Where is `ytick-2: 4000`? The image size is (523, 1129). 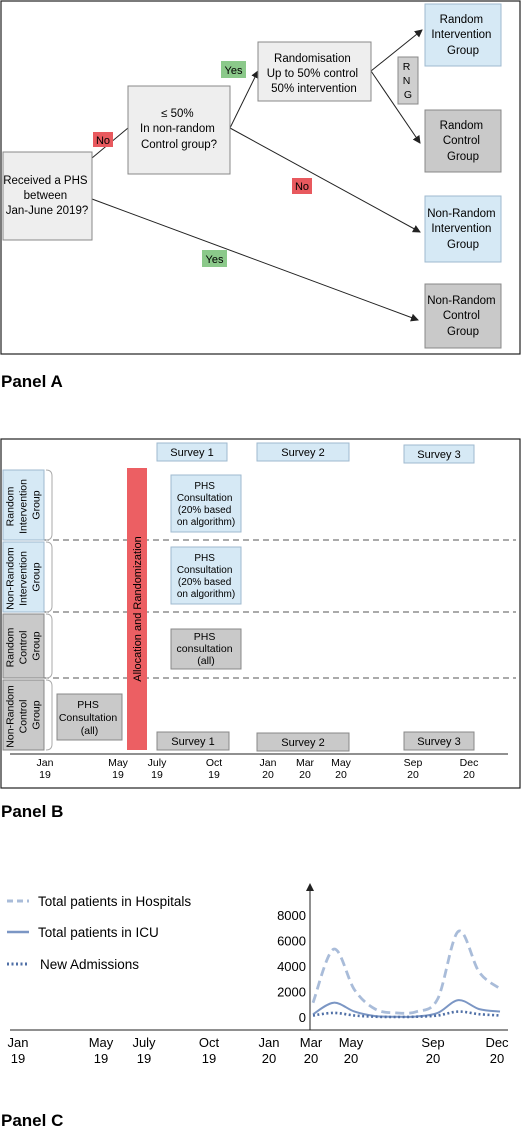
ytick-2: 4000 is located at coordinates (291, 966).